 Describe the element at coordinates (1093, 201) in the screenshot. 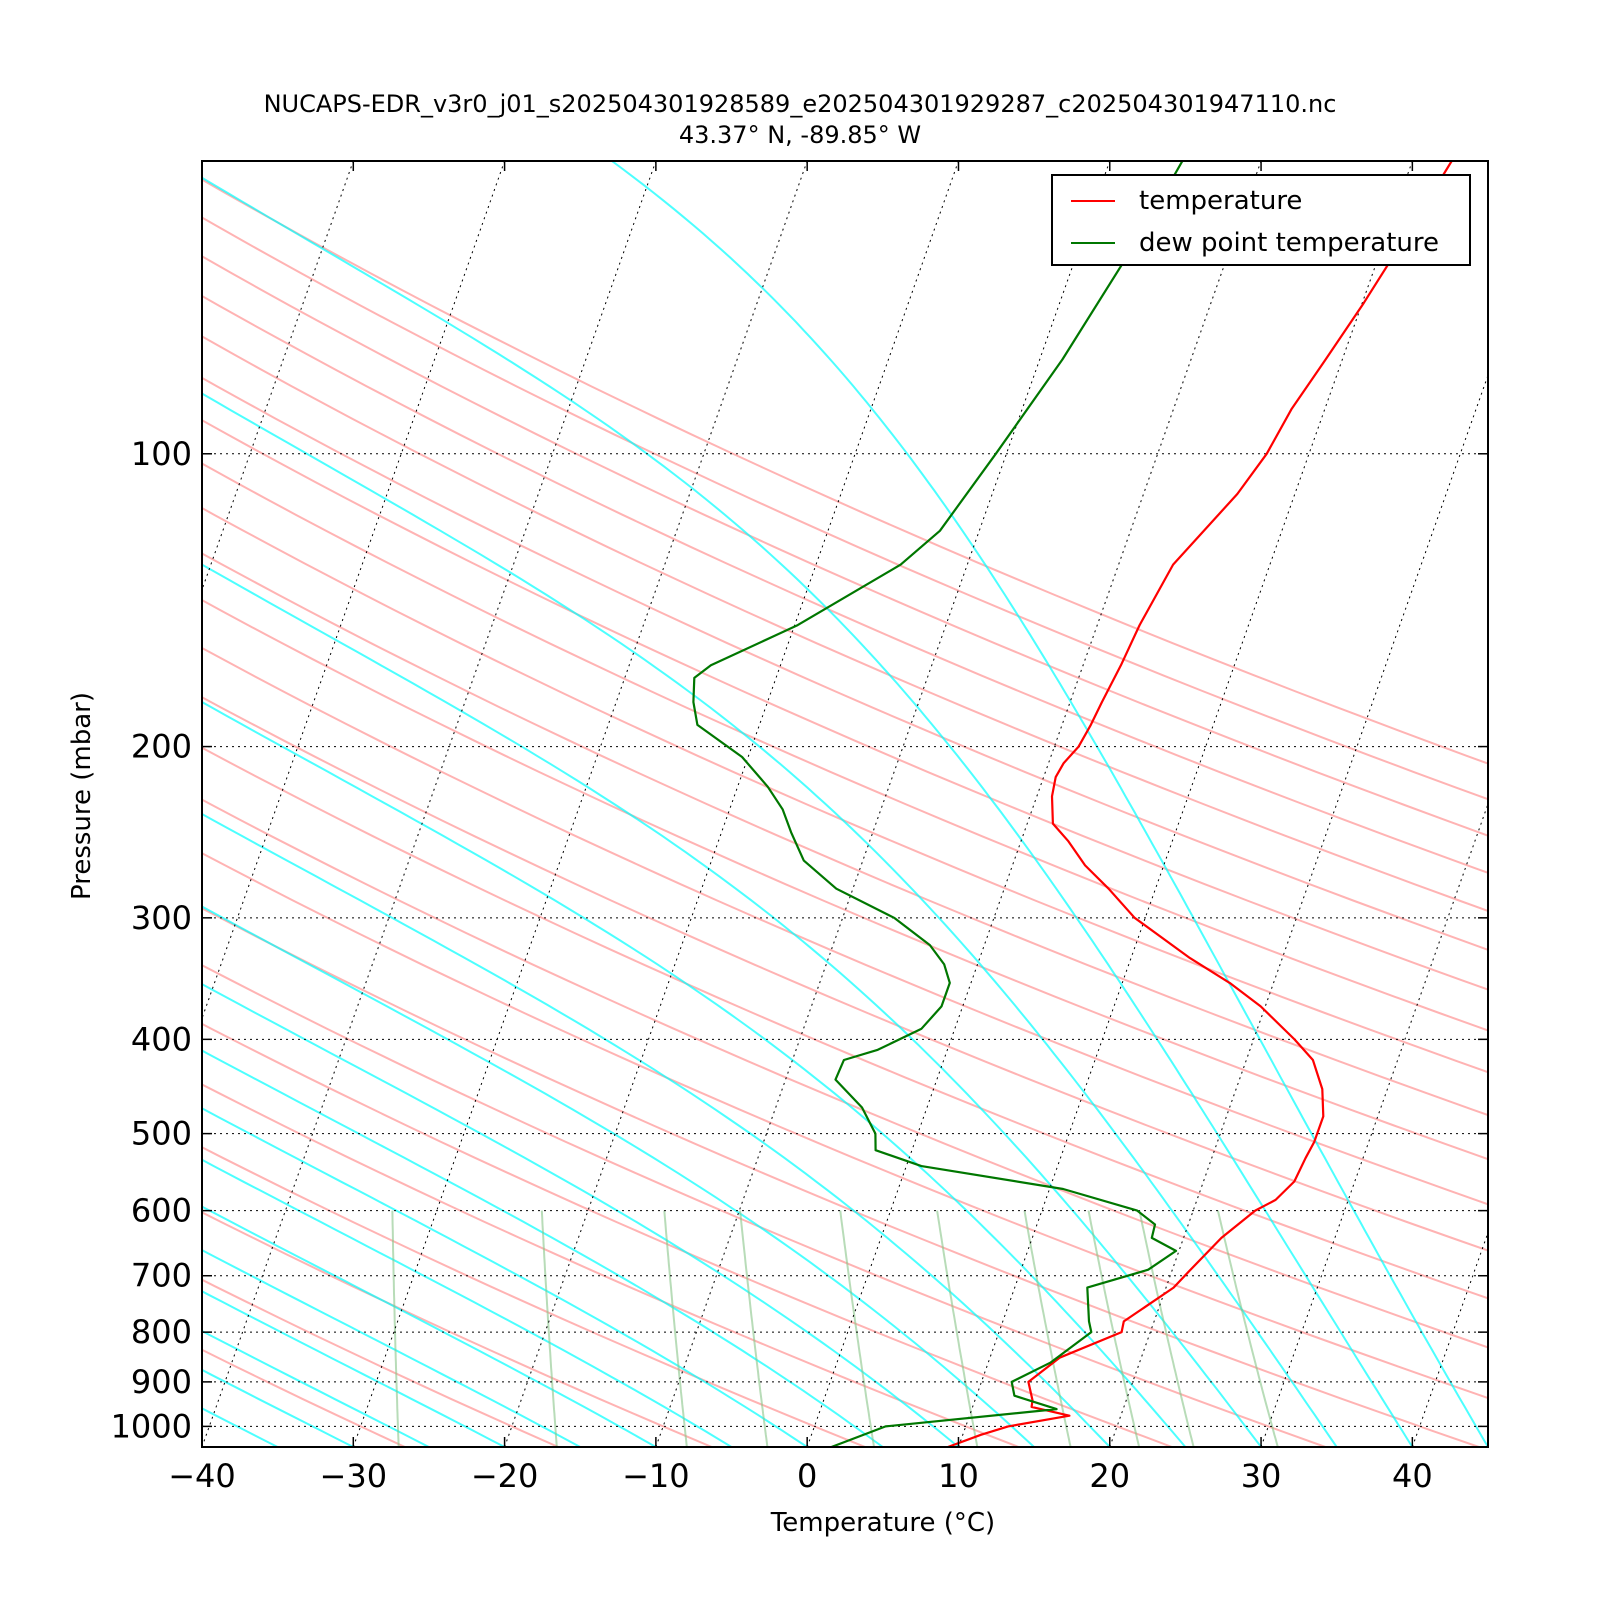

I see `legend-swatch-temperature` at that location.